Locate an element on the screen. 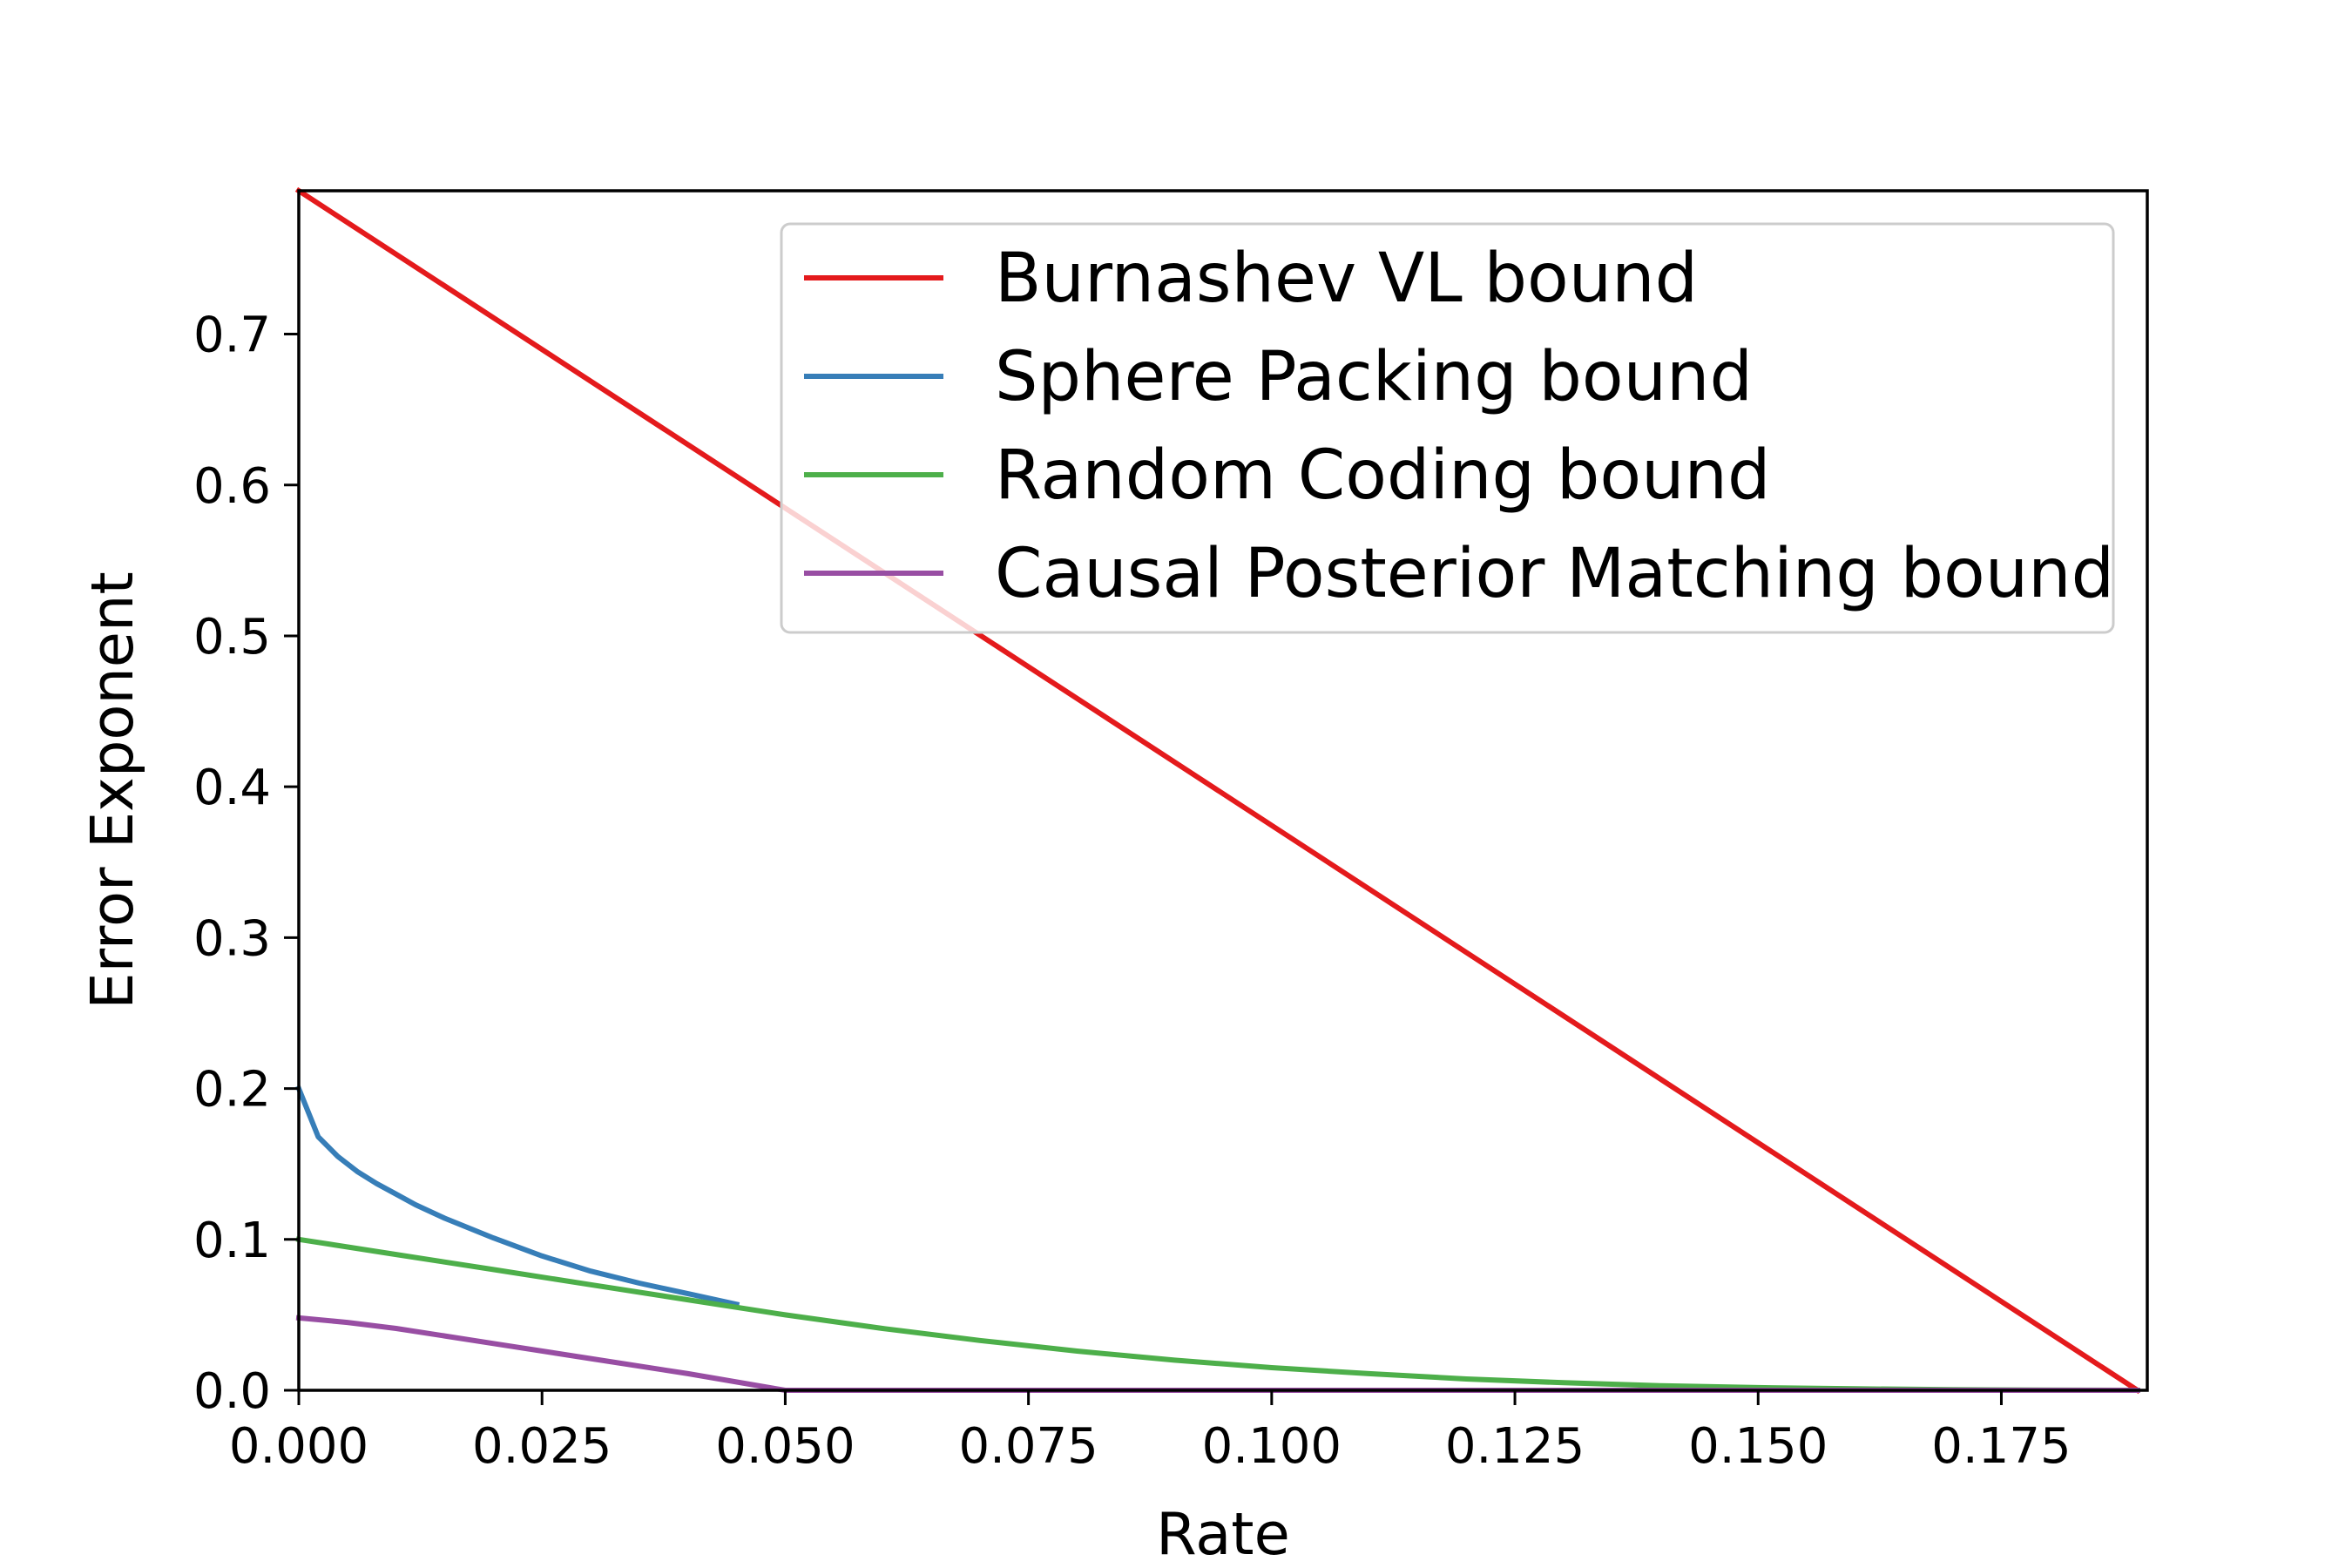 Image resolution: width=2352 pixels, height=1568 pixels. y-tick-label: 0.5 is located at coordinates (232, 638).